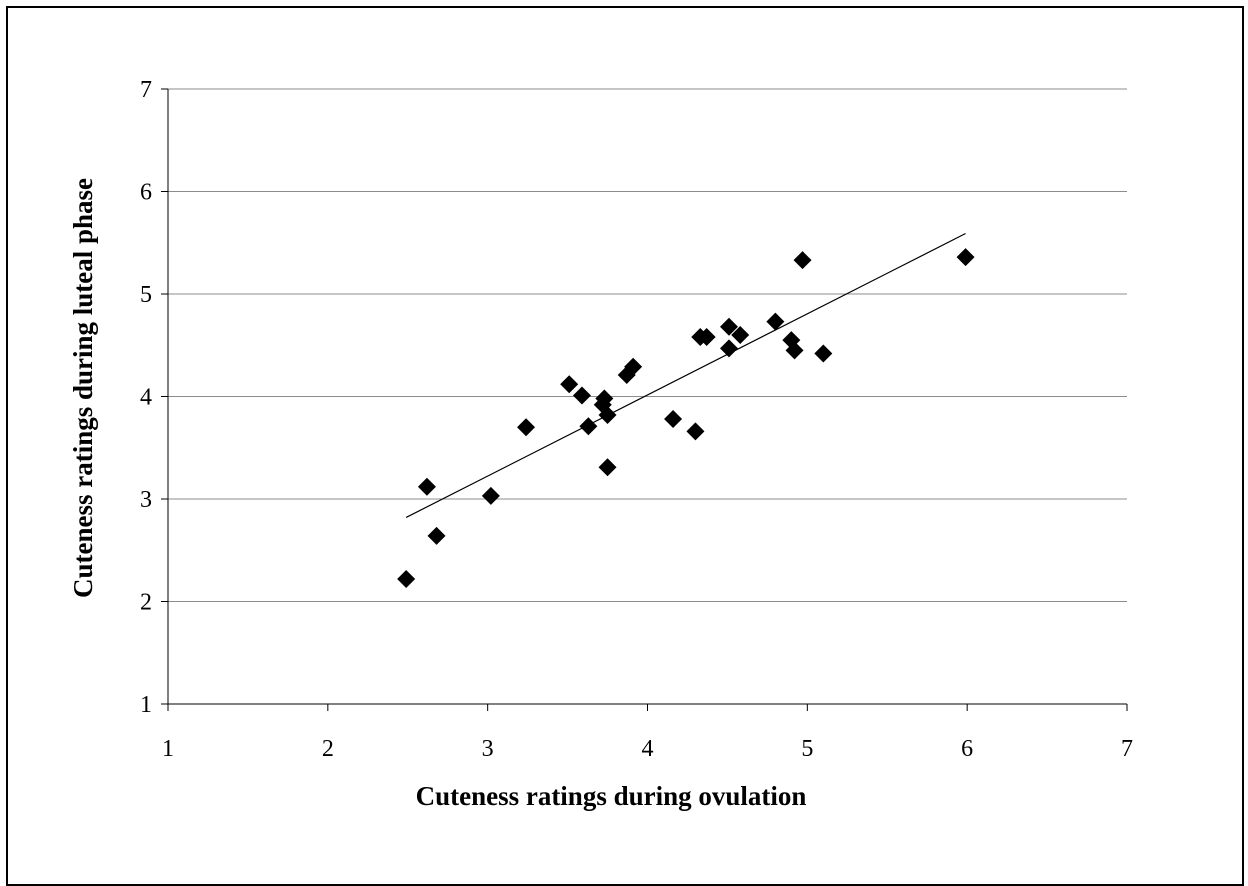  Describe the element at coordinates (328, 749) in the screenshot. I see `x-tick-label: 2` at that location.